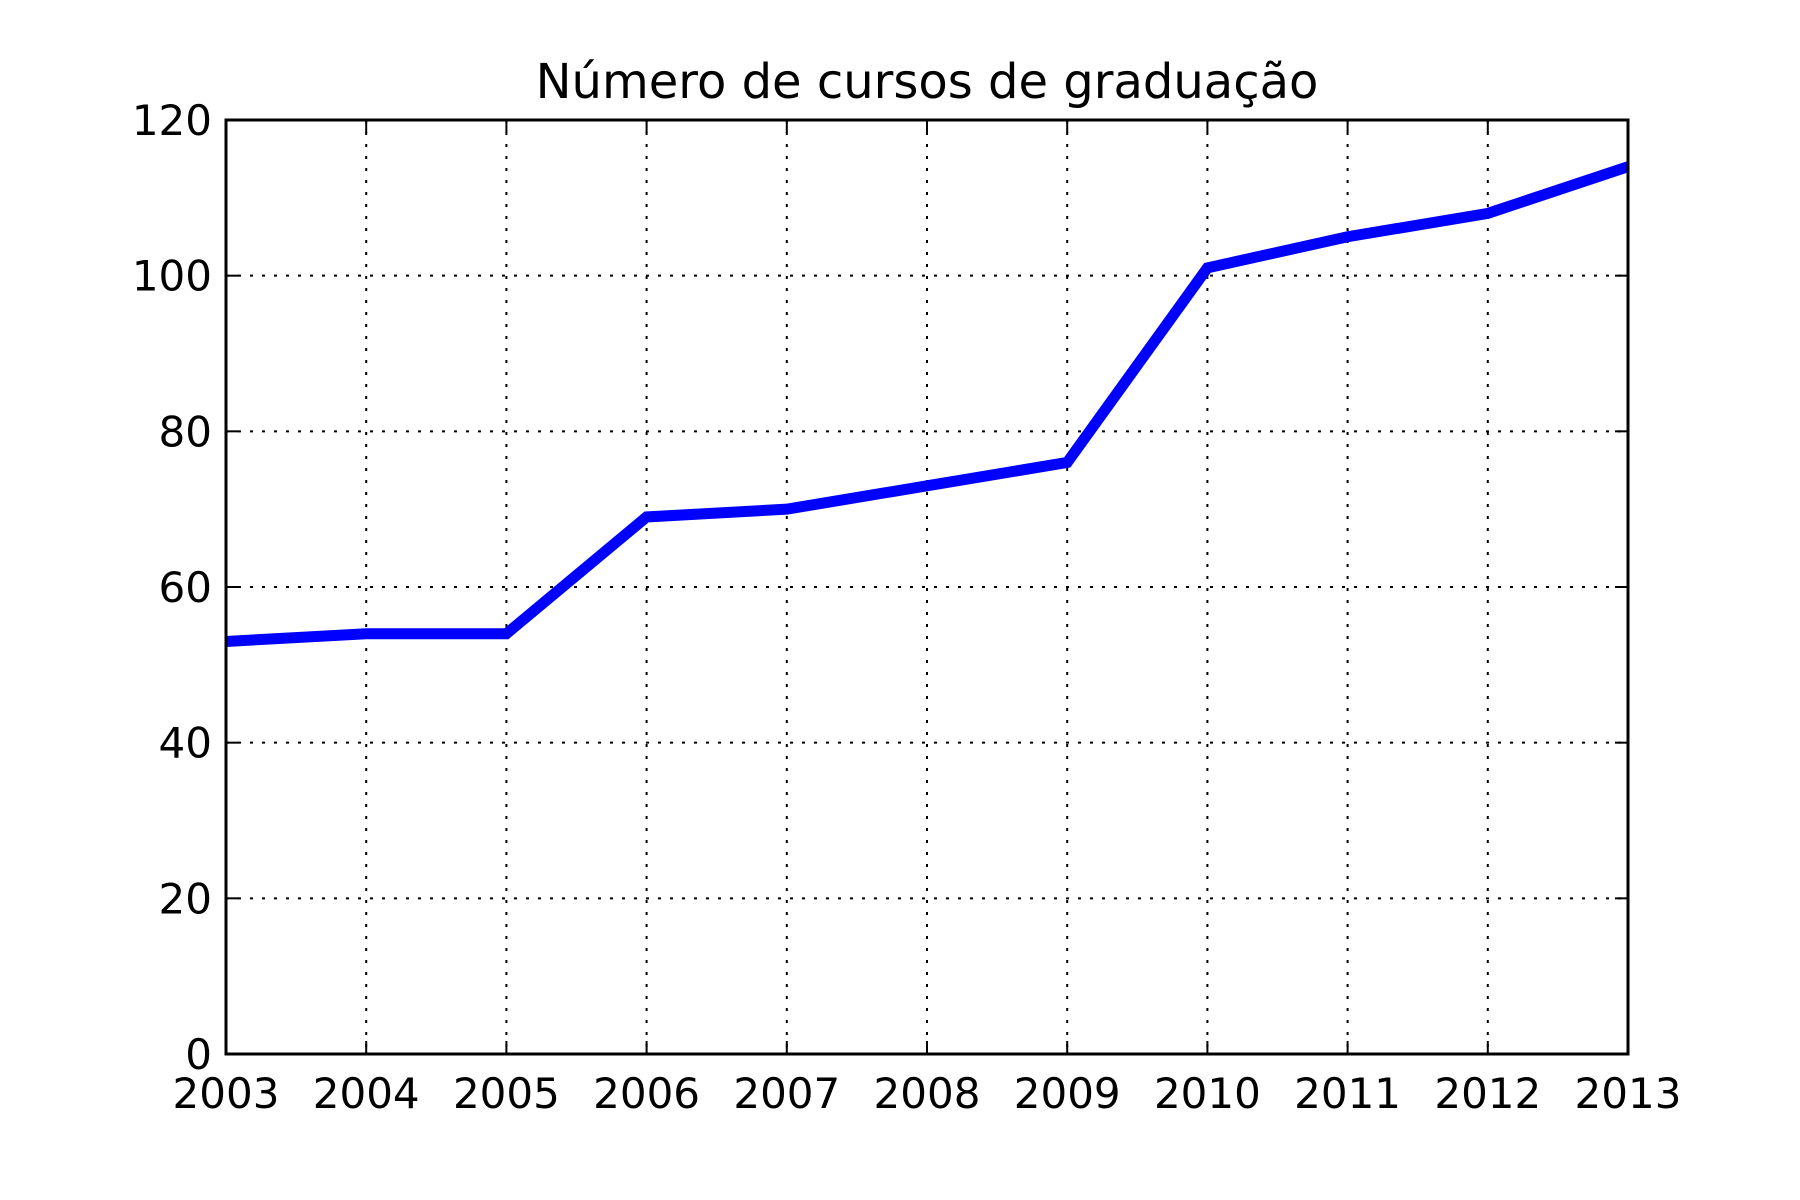 The width and height of the screenshot is (1800, 1200). What do you see at coordinates (185, 898) in the screenshot?
I see `y-tick-label: 20` at bounding box center [185, 898].